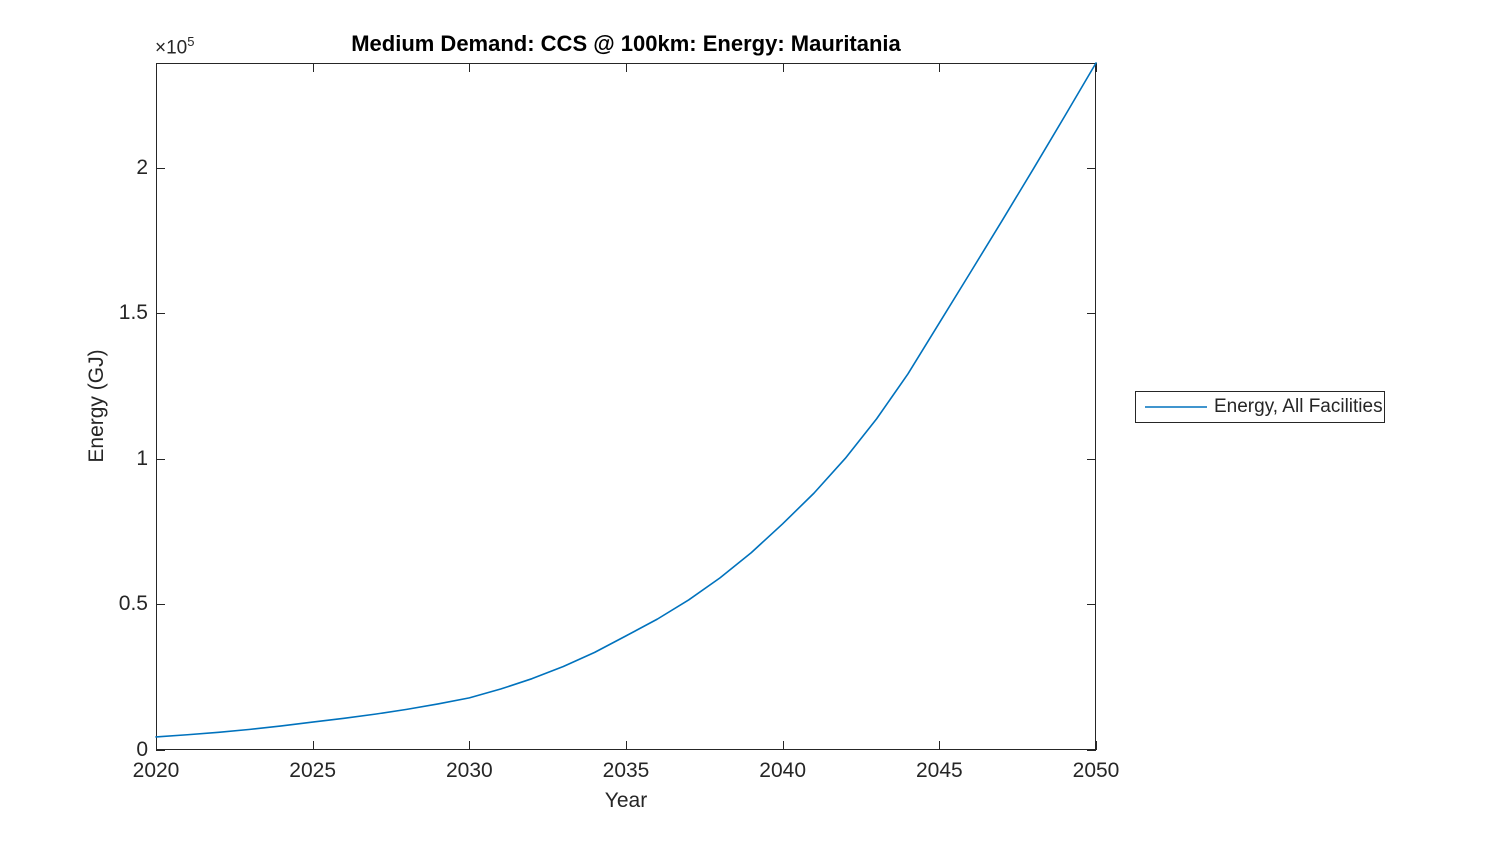 The height and width of the screenshot is (844, 1500). What do you see at coordinates (191, 41) in the screenshot?
I see `y-axis-exponent-power: 5` at bounding box center [191, 41].